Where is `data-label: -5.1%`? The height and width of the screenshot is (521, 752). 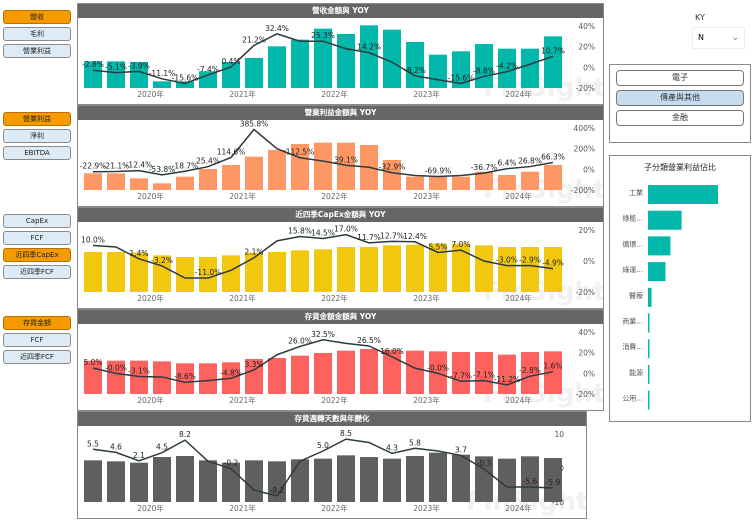
data-label: -5.1% is located at coordinates (116, 67).